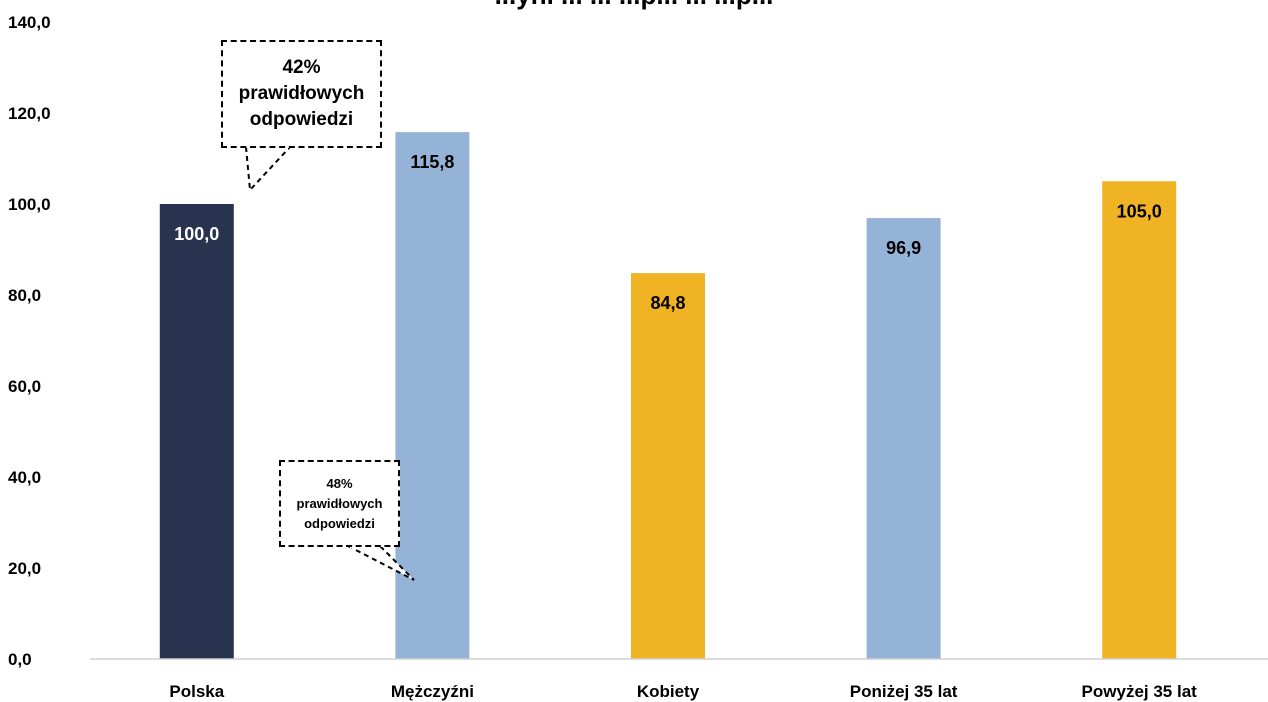  I want to click on data-label: 115,8, so click(432, 162).